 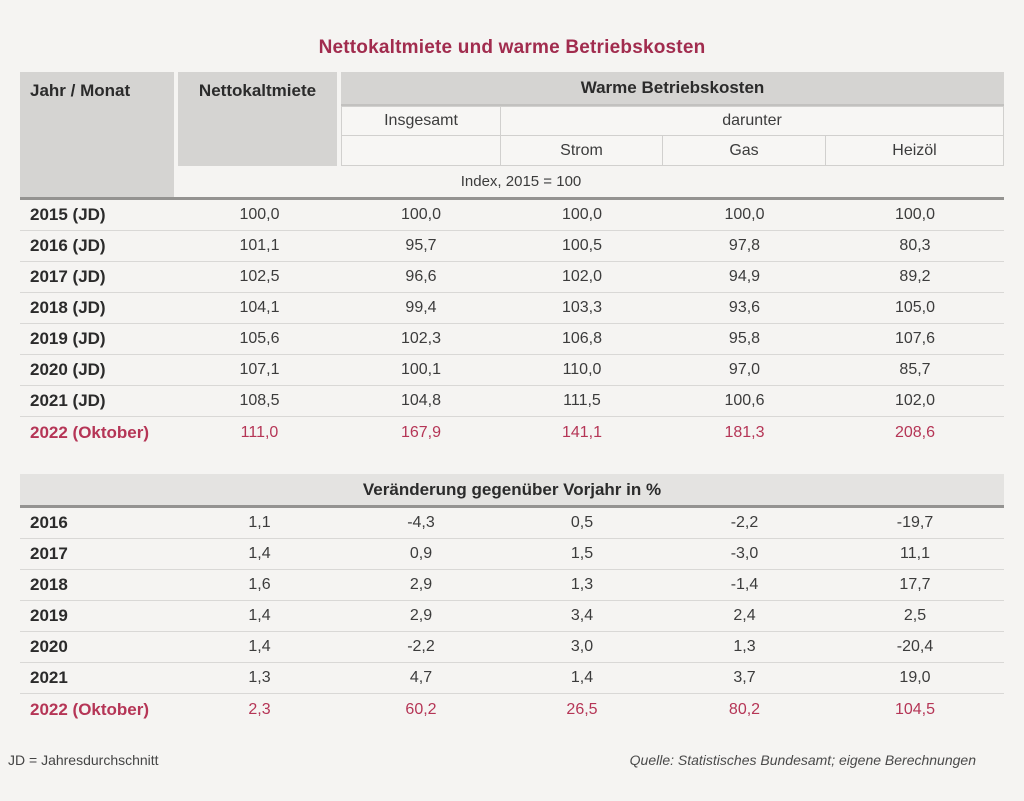 What do you see at coordinates (744, 677) in the screenshot?
I see `cell-gas: 3,7` at bounding box center [744, 677].